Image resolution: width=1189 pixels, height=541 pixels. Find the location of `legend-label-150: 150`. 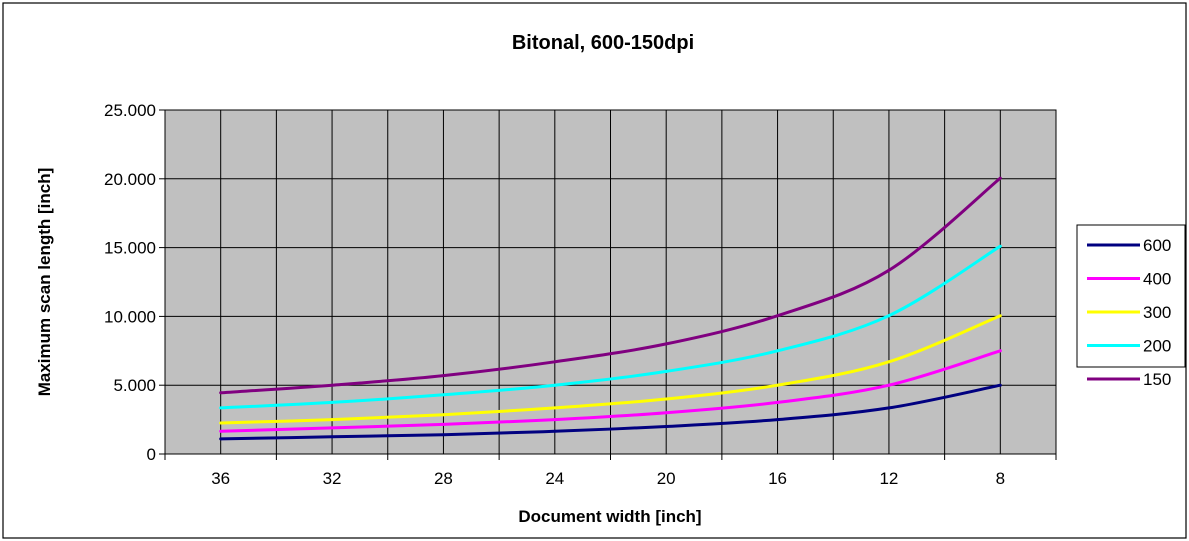

legend-label-150: 150 is located at coordinates (1157, 379).